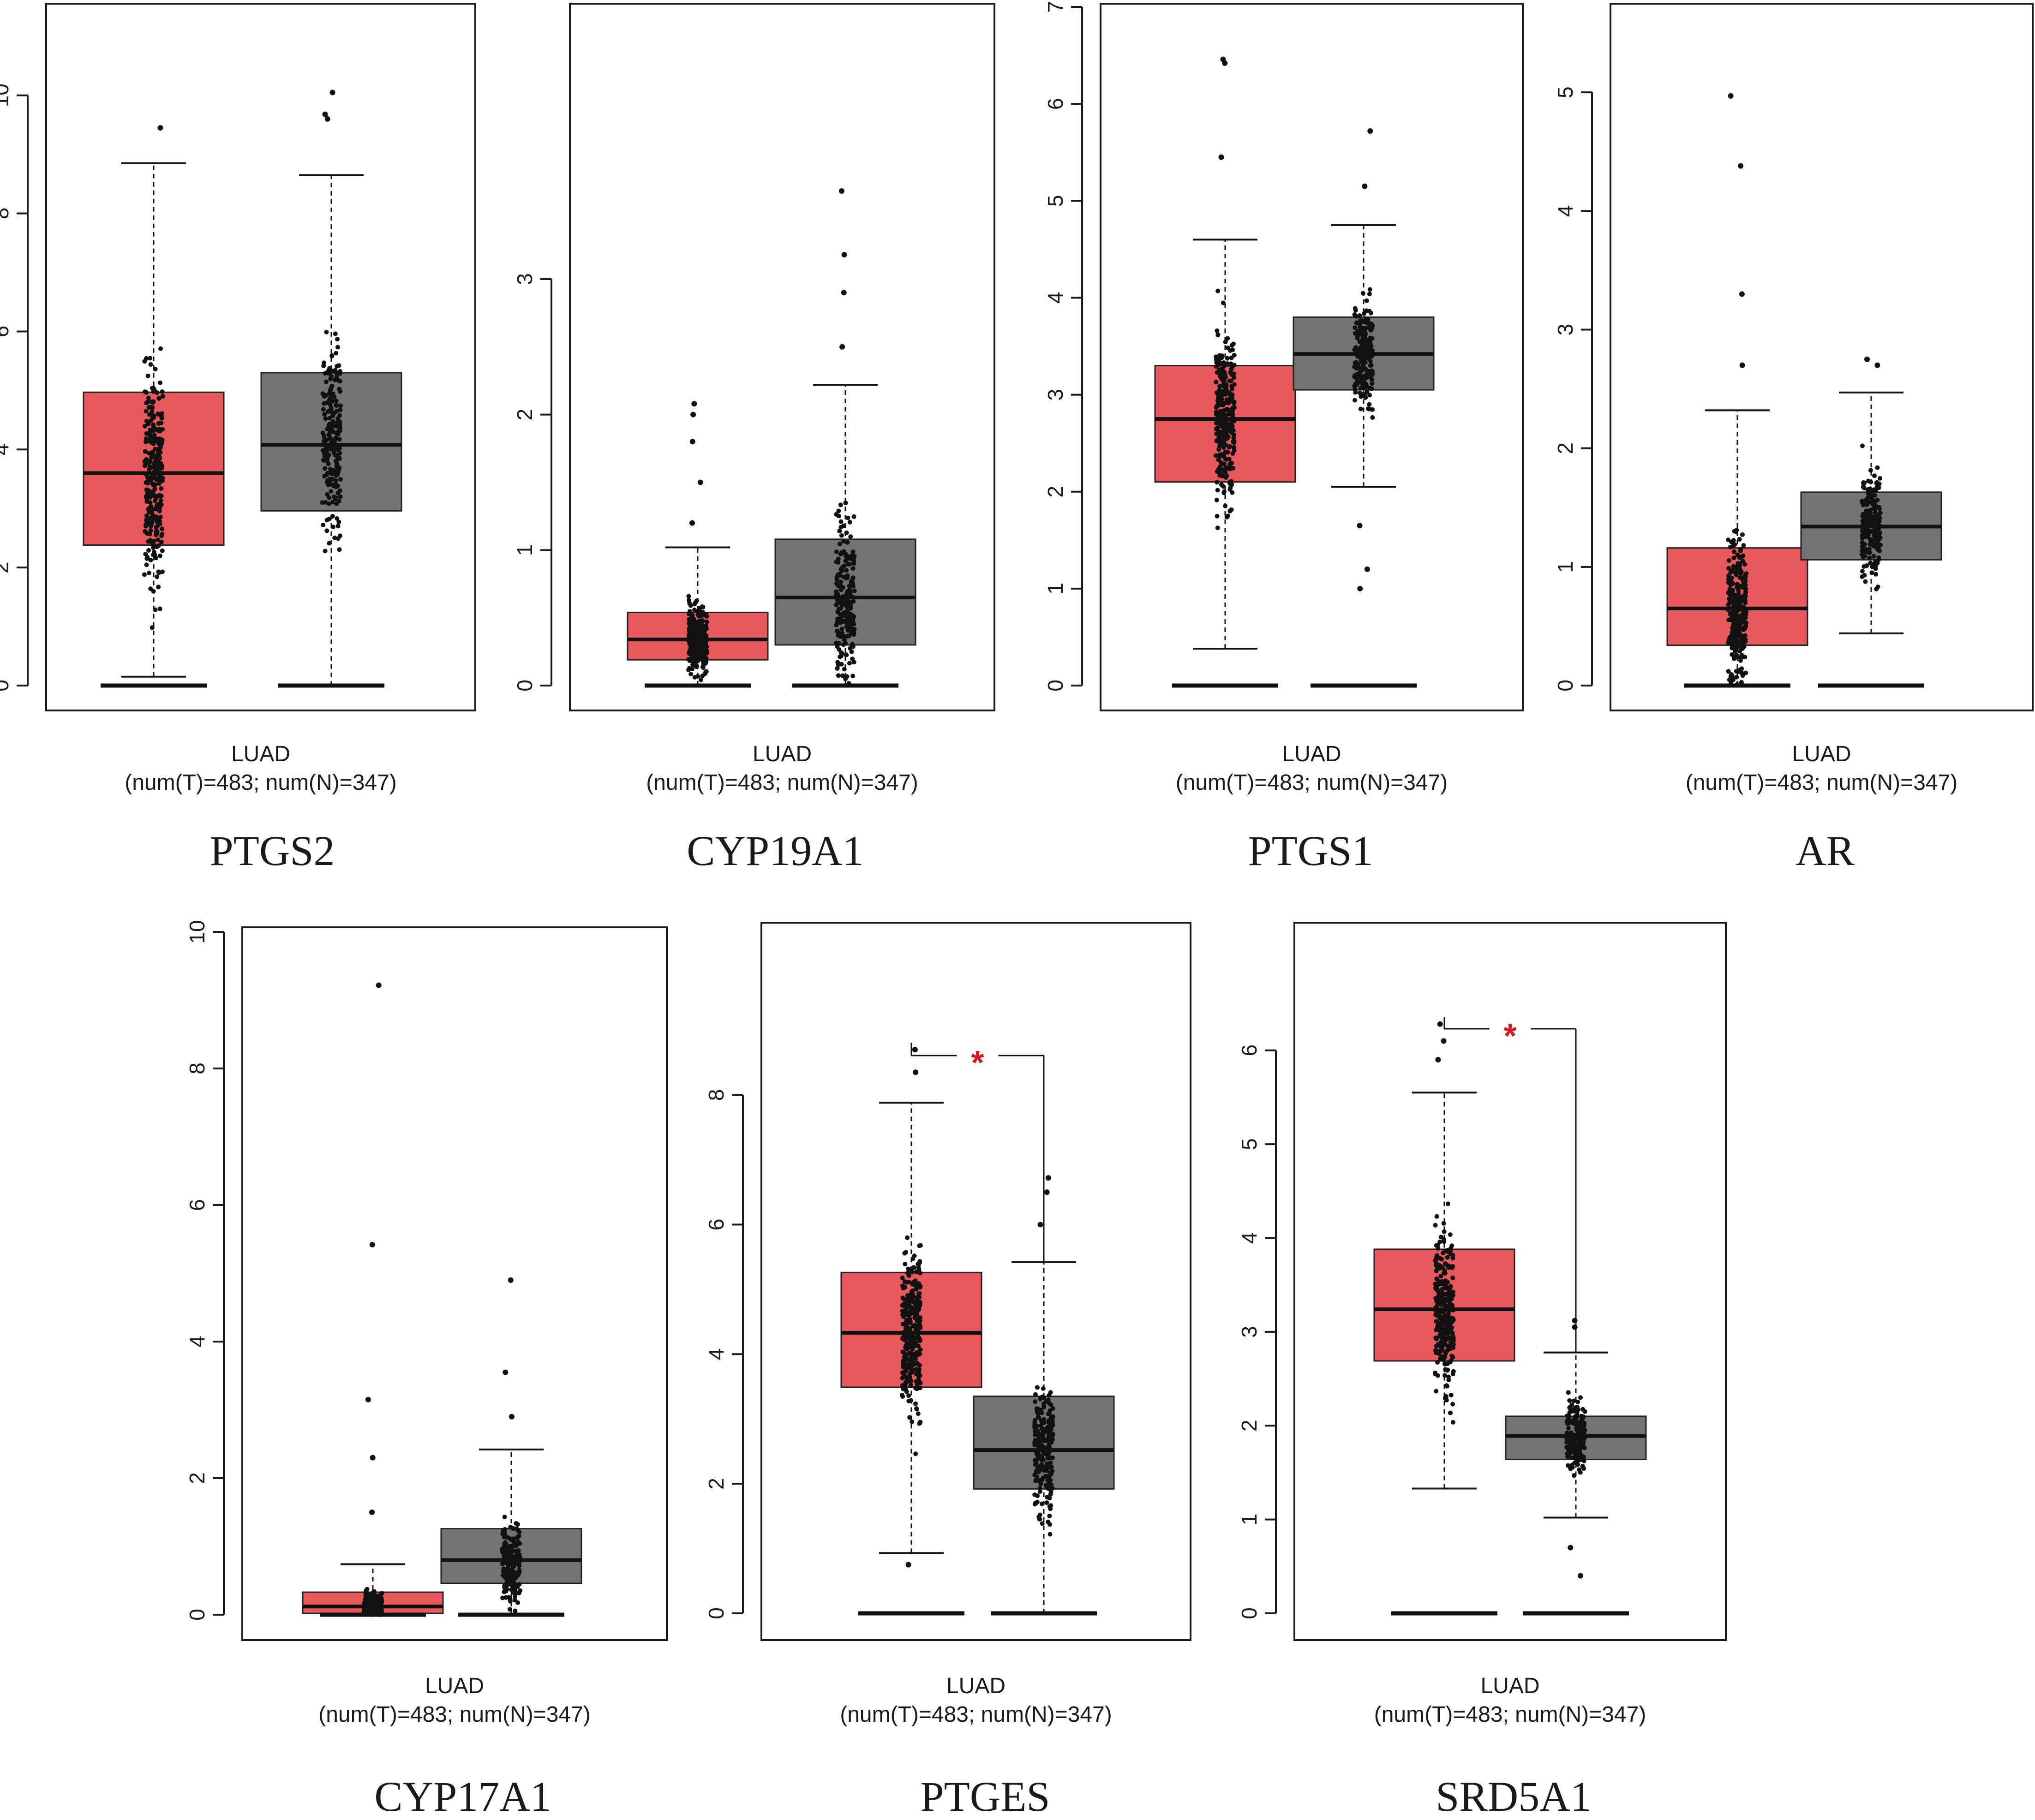  What do you see at coordinates (985, 1796) in the screenshot?
I see `gene-title: PTGES` at bounding box center [985, 1796].